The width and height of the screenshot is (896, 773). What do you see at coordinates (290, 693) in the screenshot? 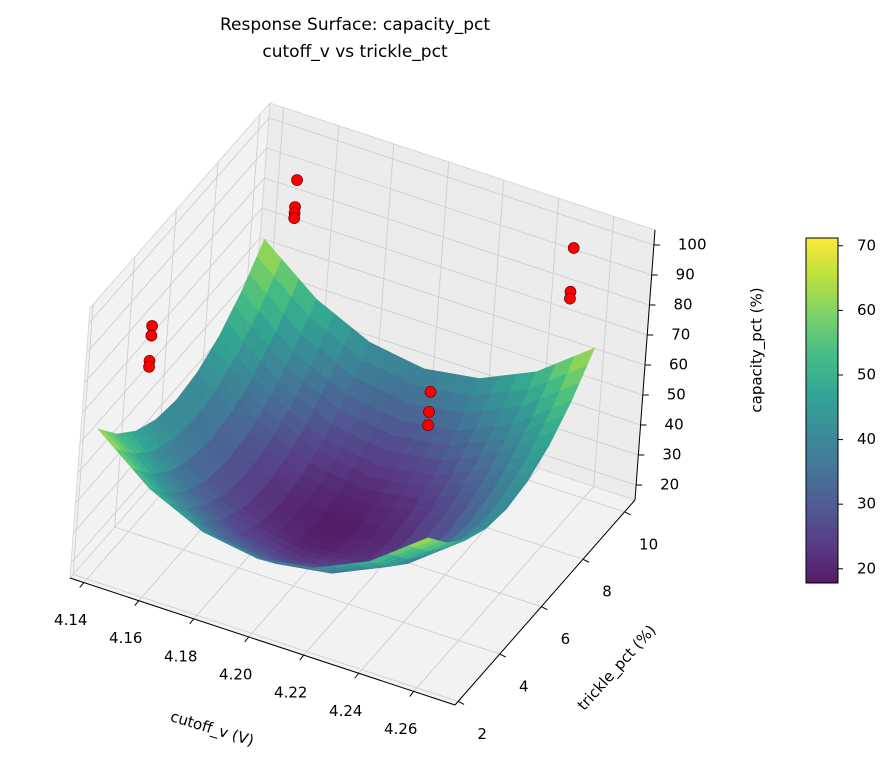
I see `x-tick-label: 4.22` at bounding box center [290, 693].